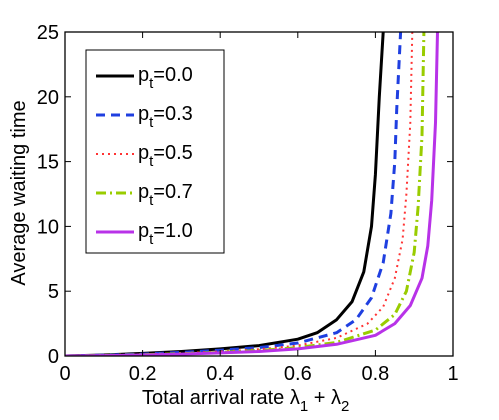 The image size is (499, 420). What do you see at coordinates (48, 33) in the screenshot?
I see `y-tick-label: 25` at bounding box center [48, 33].